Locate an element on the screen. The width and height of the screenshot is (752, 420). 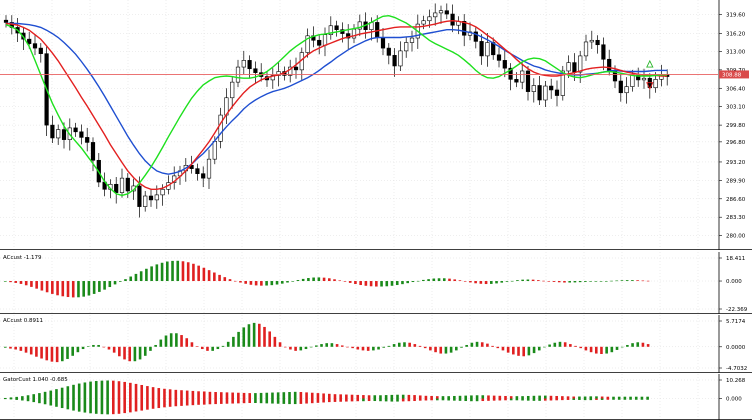
ac-pane-2: 5.7174 0.0000 -4.7032 ACcust 0.8911 is located at coordinates (376, 344).